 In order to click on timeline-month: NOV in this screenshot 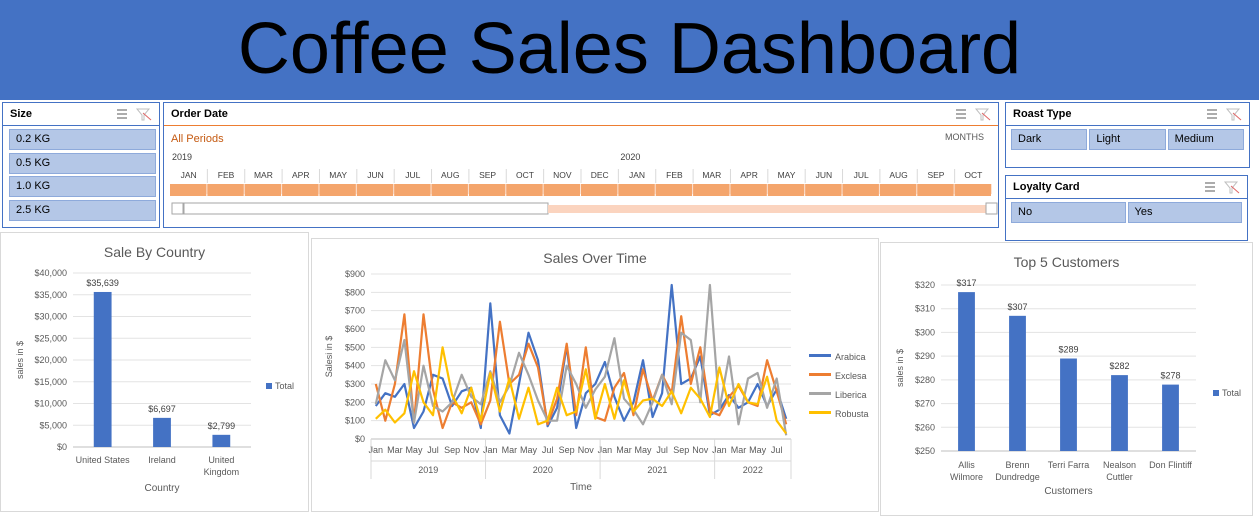, I will do `click(562, 175)`.